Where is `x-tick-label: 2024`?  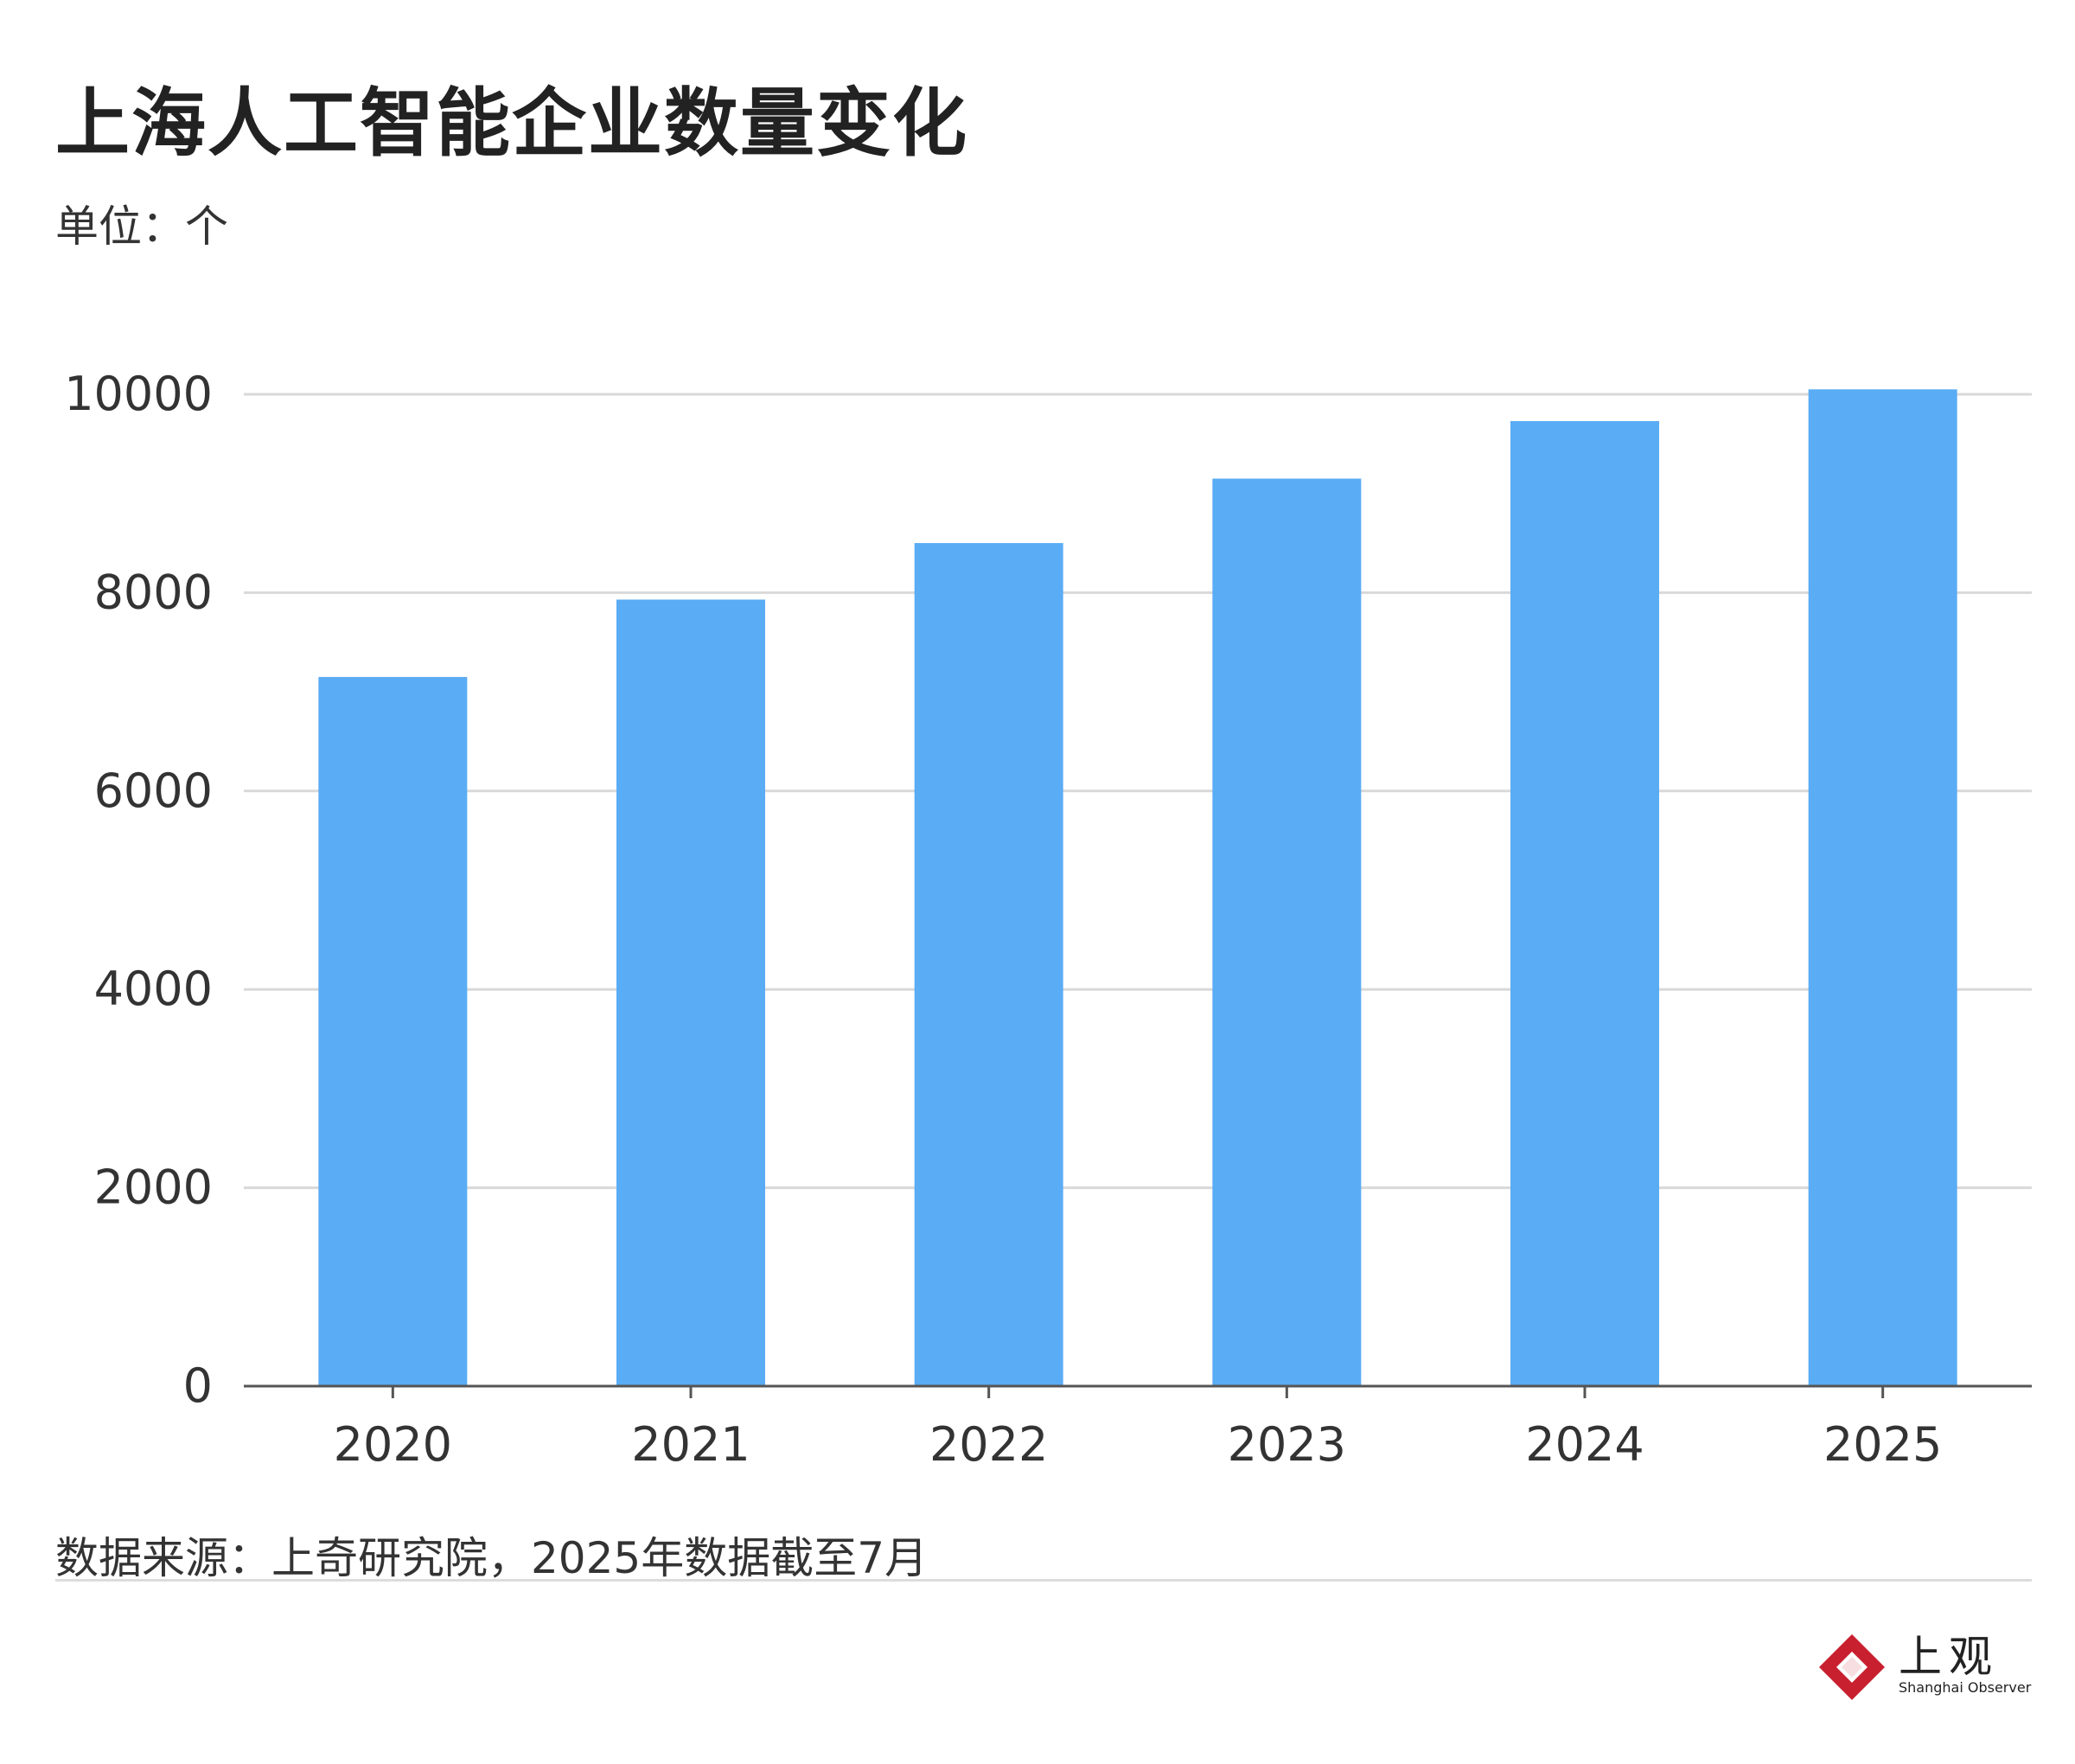
x-tick-label: 2024 is located at coordinates (1584, 1444).